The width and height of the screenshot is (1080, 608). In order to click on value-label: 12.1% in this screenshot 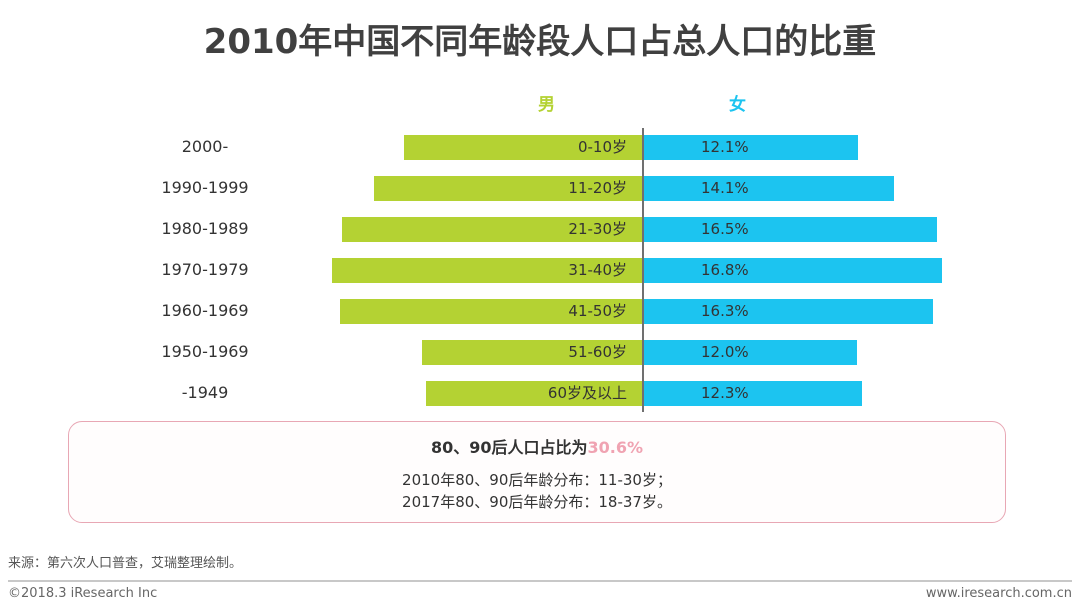, I will do `click(725, 147)`.